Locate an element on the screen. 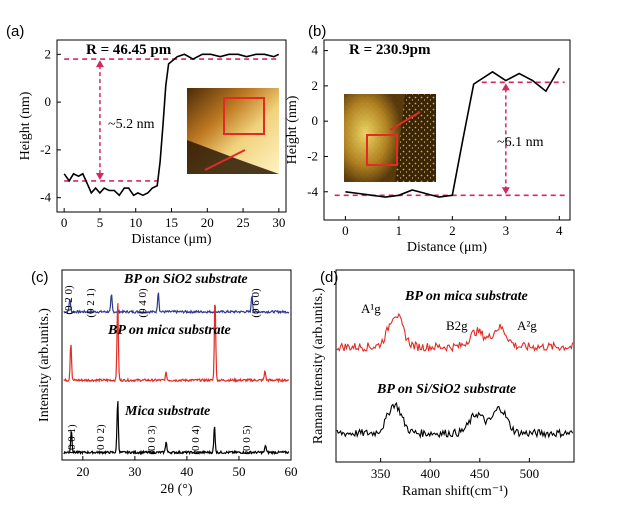 The image size is (624, 519). afm-flake-region is located at coordinates (374, 138).